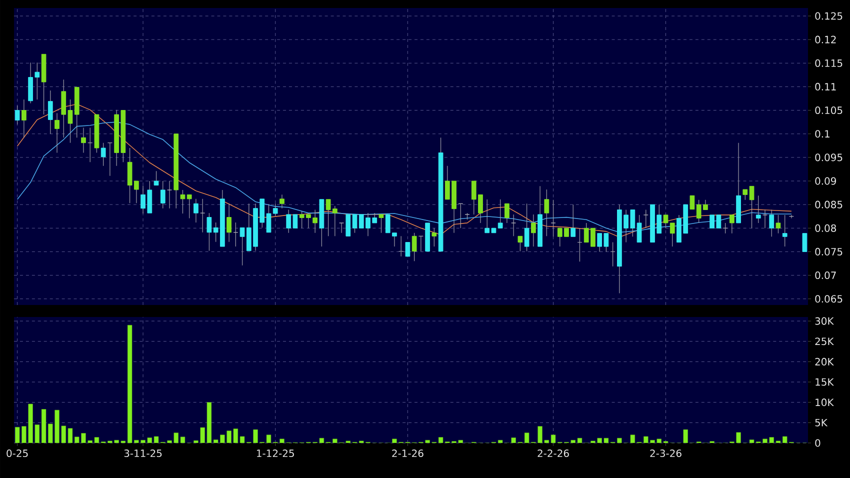 The width and height of the screenshot is (850, 478). I want to click on y-tick-label: 0.085, so click(828, 204).